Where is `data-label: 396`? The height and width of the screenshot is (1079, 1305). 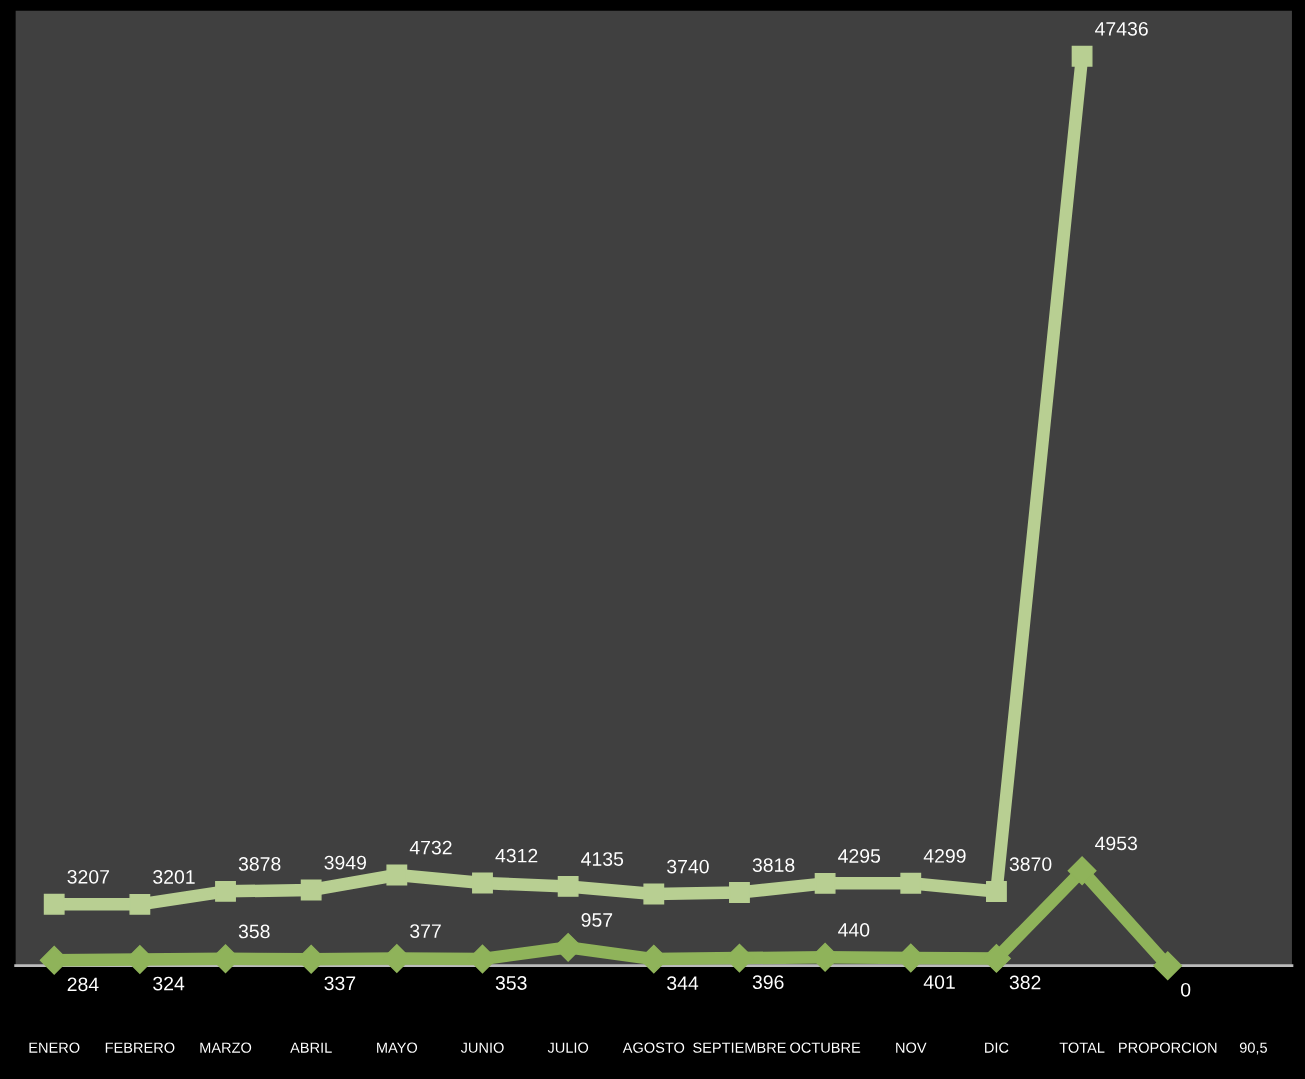 data-label: 396 is located at coordinates (768, 982).